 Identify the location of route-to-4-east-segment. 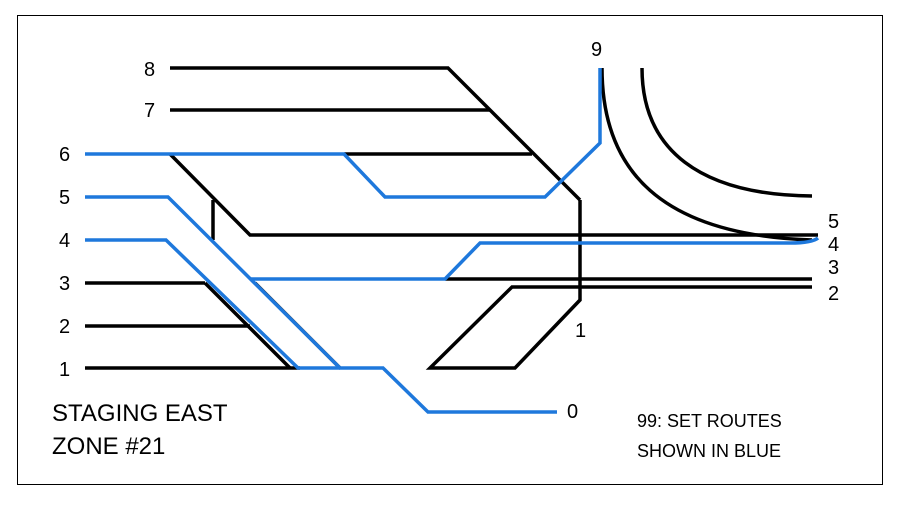
(535, 258).